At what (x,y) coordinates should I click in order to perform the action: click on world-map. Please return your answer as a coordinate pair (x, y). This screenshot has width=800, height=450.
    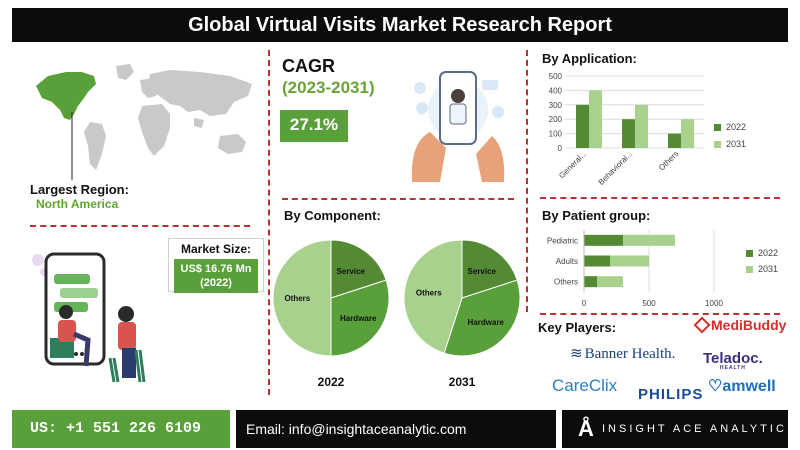
    Looking at the image, I should click on (144, 122).